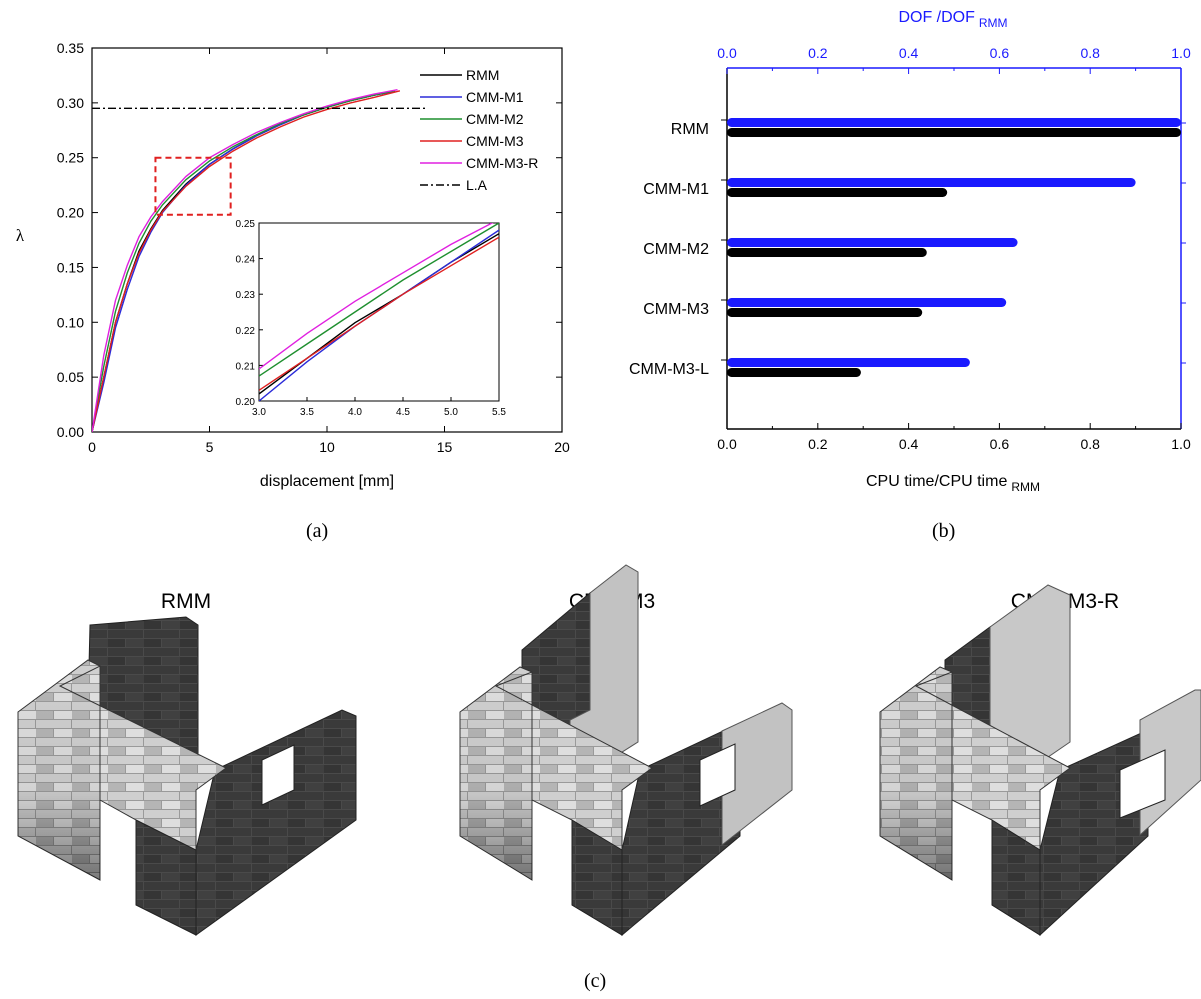 This screenshot has width=1201, height=999. Describe the element at coordinates (676, 249) in the screenshot. I see `category-label: CMM-M2` at that location.